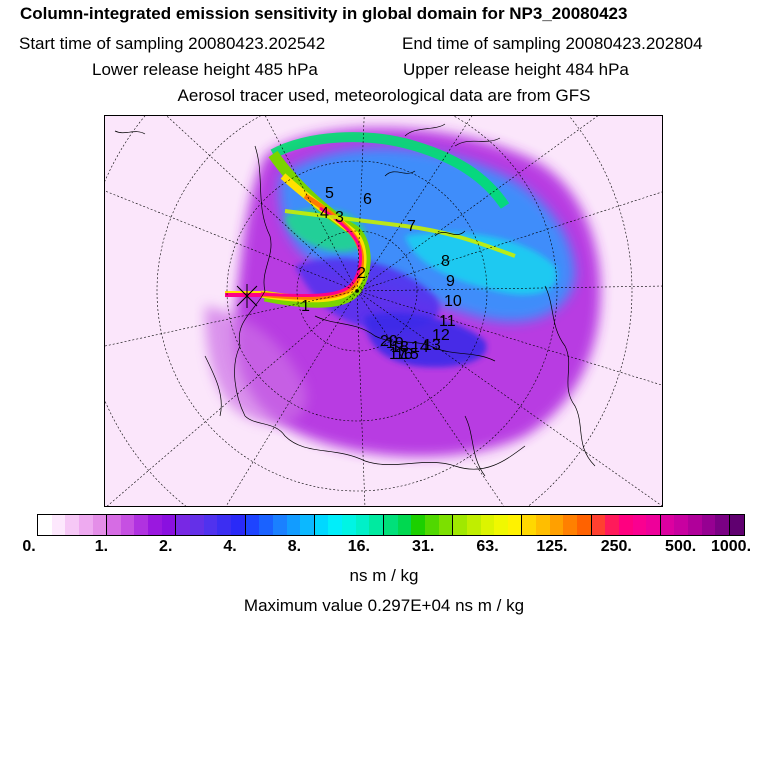  Describe the element at coordinates (410, 354) in the screenshot. I see `day-label: 15` at that location.